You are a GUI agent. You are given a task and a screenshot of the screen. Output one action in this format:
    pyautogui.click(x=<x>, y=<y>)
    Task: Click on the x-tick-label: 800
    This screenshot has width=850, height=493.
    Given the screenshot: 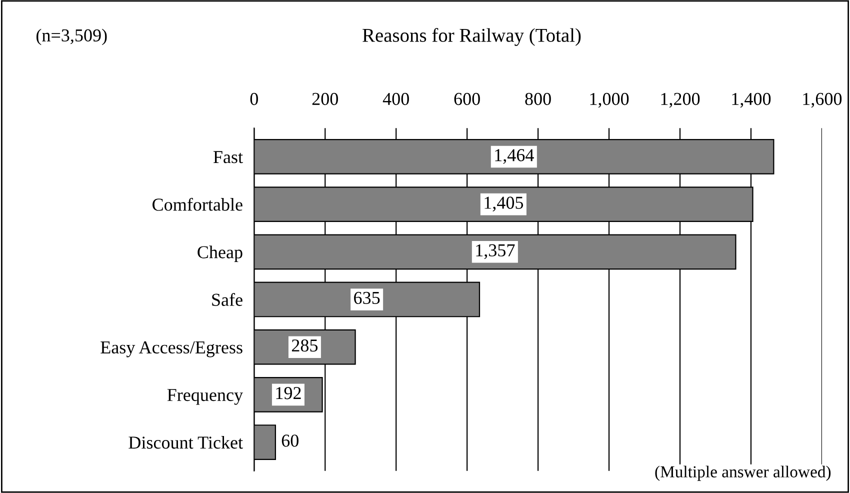 What is the action you would take?
    pyautogui.click(x=538, y=99)
    